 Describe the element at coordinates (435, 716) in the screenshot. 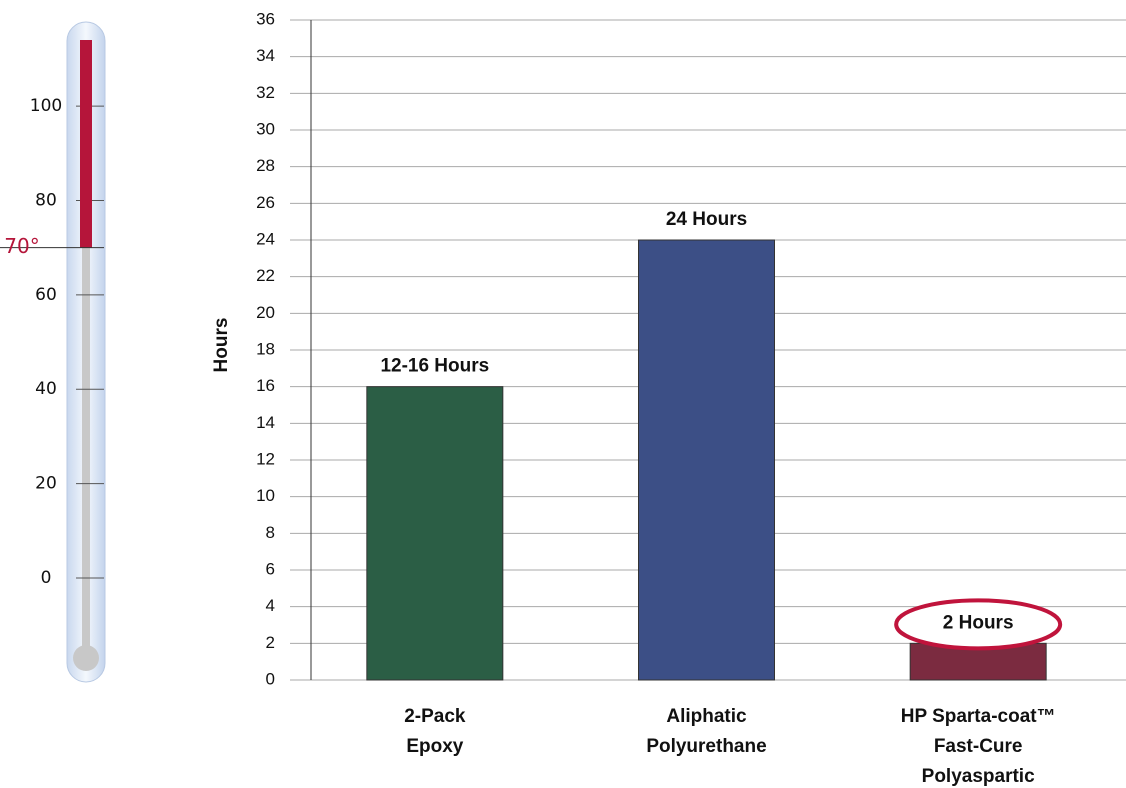

I see `x-tick-label: 2-Pack` at that location.